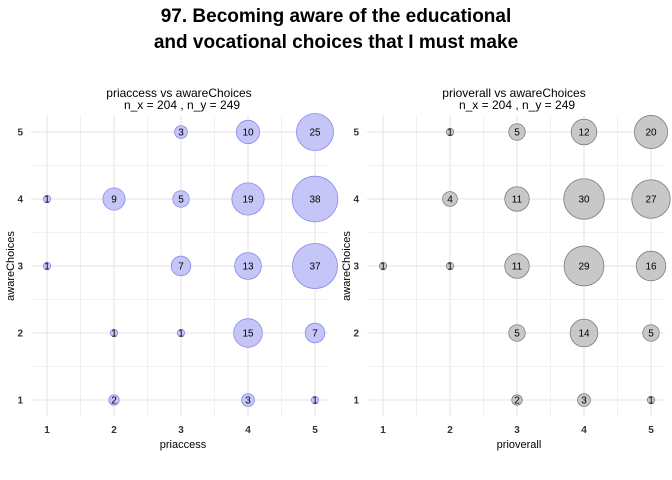  I want to click on bubble-count-label: 12, so click(584, 133).